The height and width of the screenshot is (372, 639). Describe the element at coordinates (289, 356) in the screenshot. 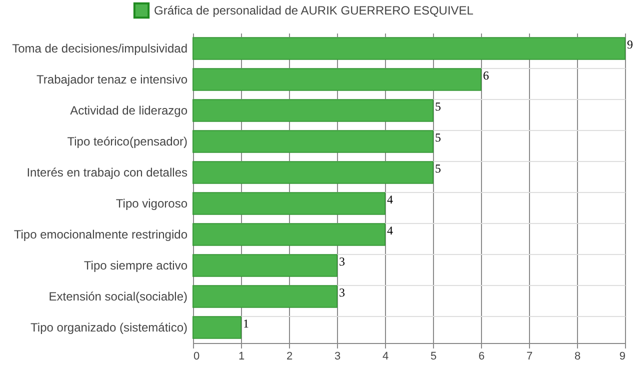

I see `x-tick-label: 2` at that location.